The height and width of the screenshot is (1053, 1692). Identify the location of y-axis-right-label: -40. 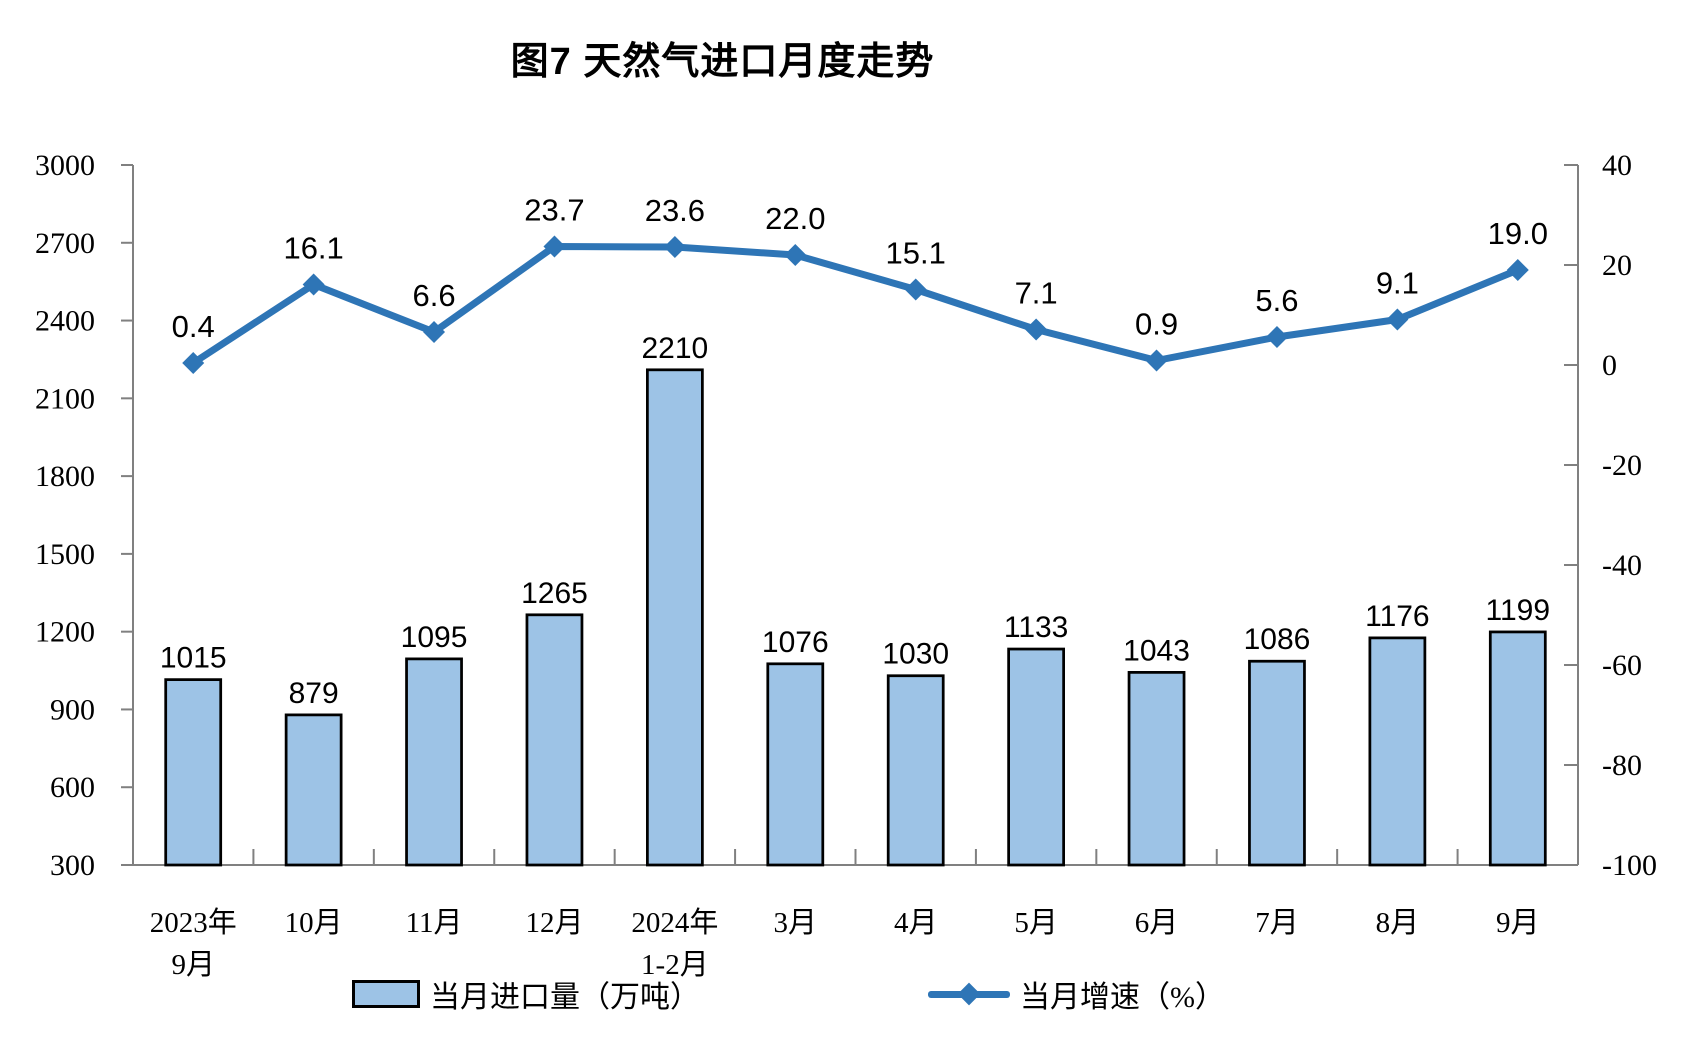
(1622, 565).